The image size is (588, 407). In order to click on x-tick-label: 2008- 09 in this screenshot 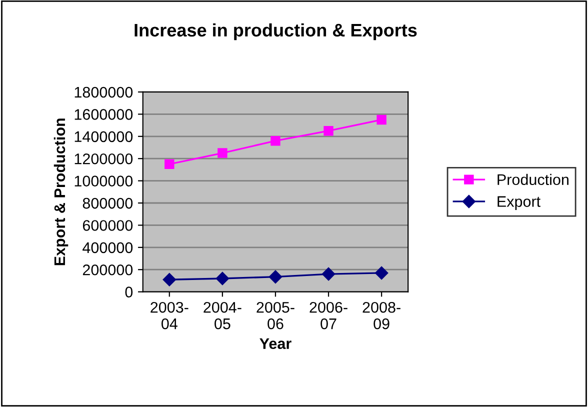, I will do `click(381, 316)`.